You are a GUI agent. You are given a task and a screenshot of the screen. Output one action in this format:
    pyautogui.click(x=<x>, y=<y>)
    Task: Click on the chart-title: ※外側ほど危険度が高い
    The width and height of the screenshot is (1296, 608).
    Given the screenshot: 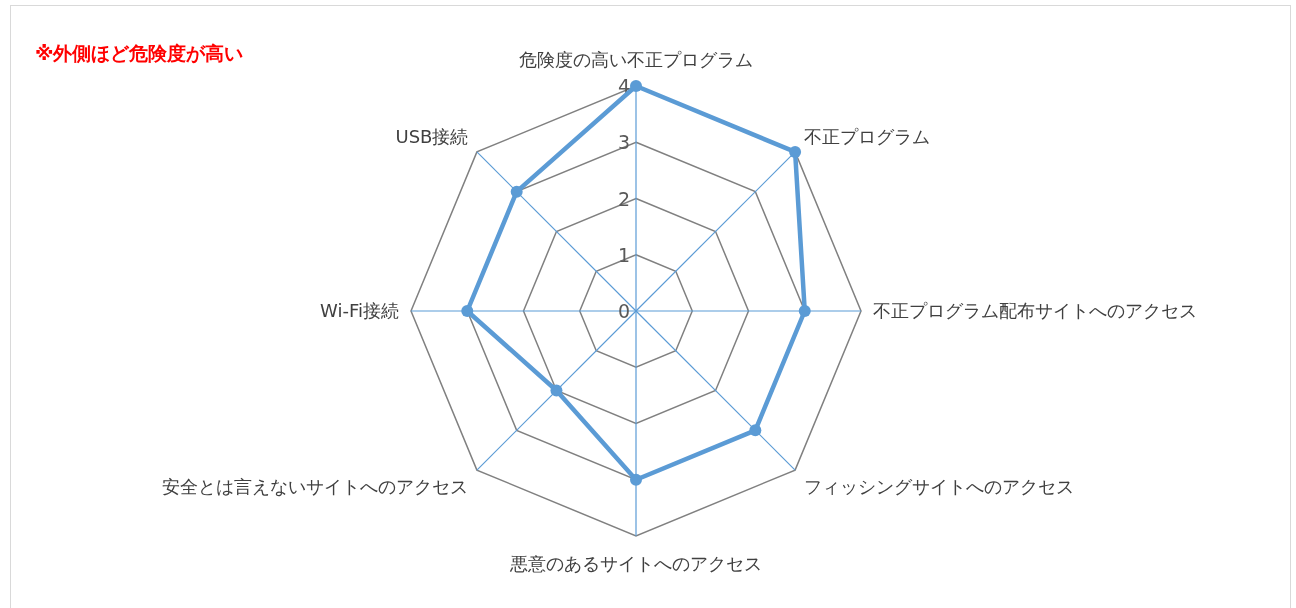 What is the action you would take?
    pyautogui.click(x=139, y=53)
    